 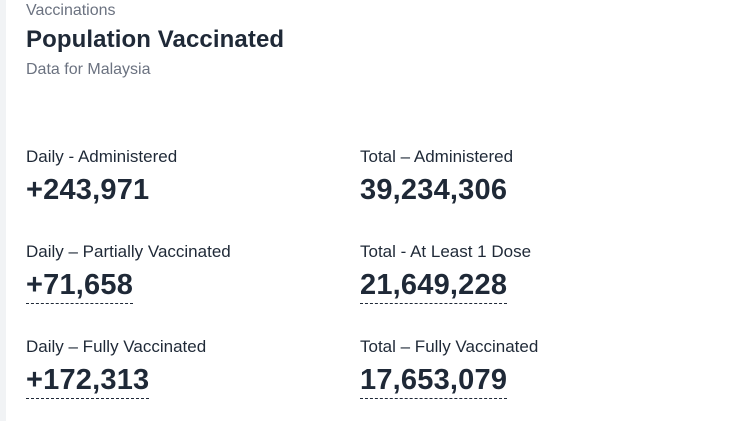 What do you see at coordinates (186, 273) in the screenshot?
I see `stat-daily-partially-vaccinated: Daily – Partially Vaccinated +71,658` at bounding box center [186, 273].